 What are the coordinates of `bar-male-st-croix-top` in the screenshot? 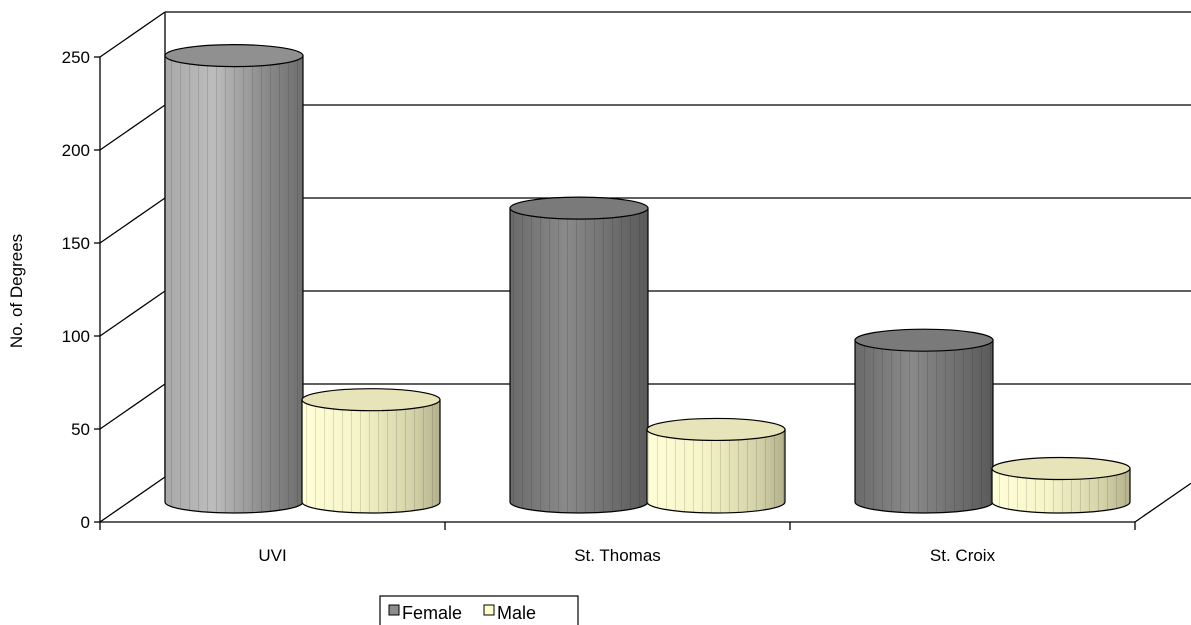 It's located at (1061, 468).